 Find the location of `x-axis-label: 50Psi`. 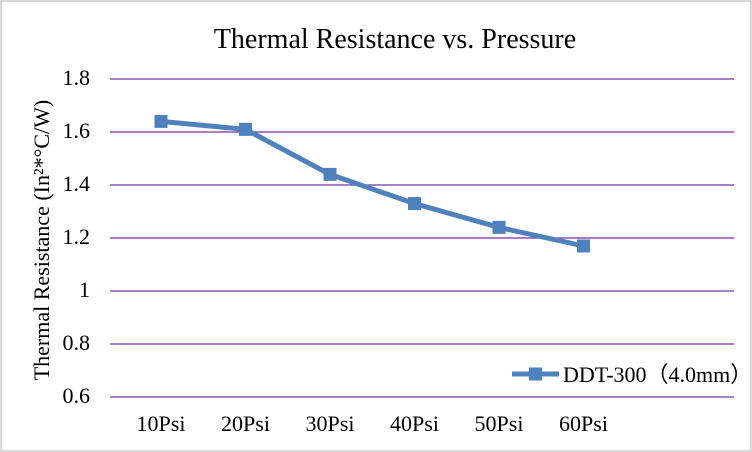

x-axis-label: 50Psi is located at coordinates (499, 423).